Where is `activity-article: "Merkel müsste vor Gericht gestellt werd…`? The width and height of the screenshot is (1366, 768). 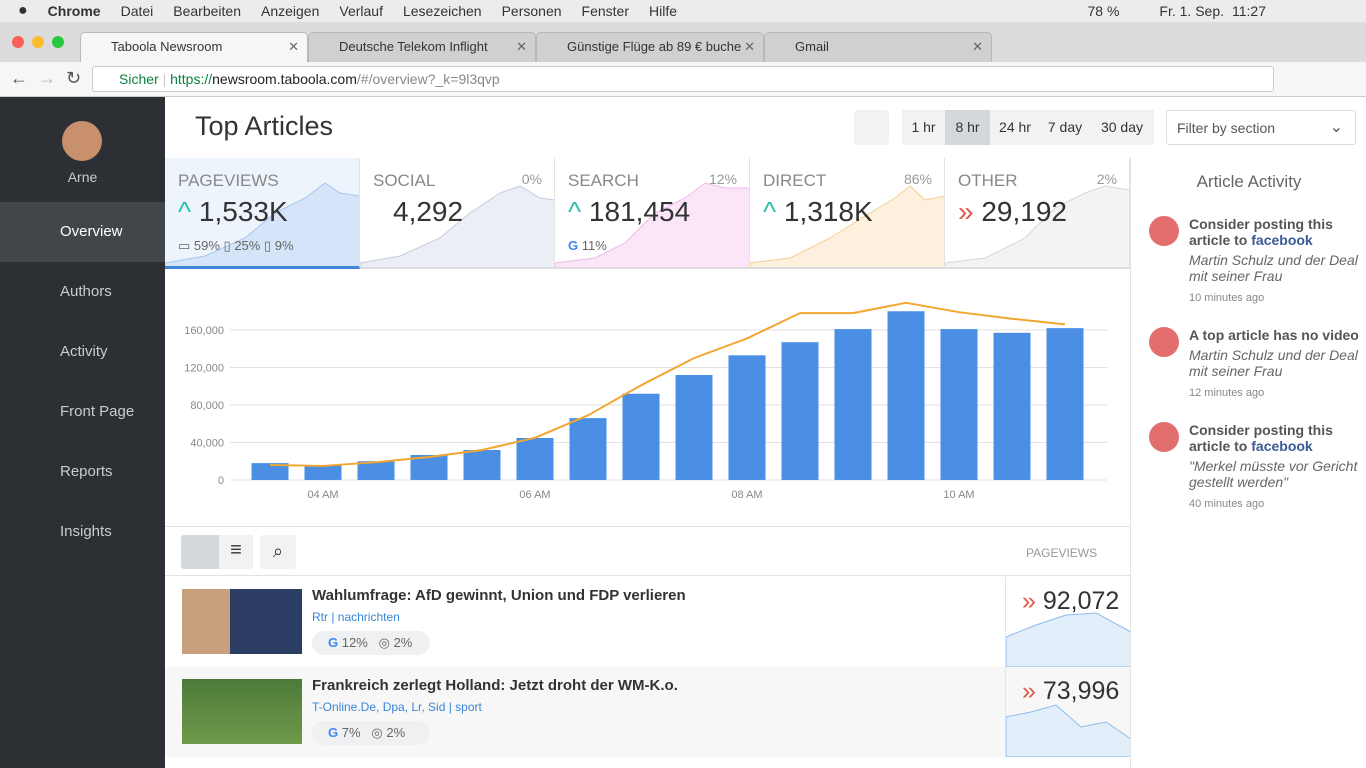
activity-article: "Merkel müsste vor Gericht gestellt werd… is located at coordinates (1273, 474).